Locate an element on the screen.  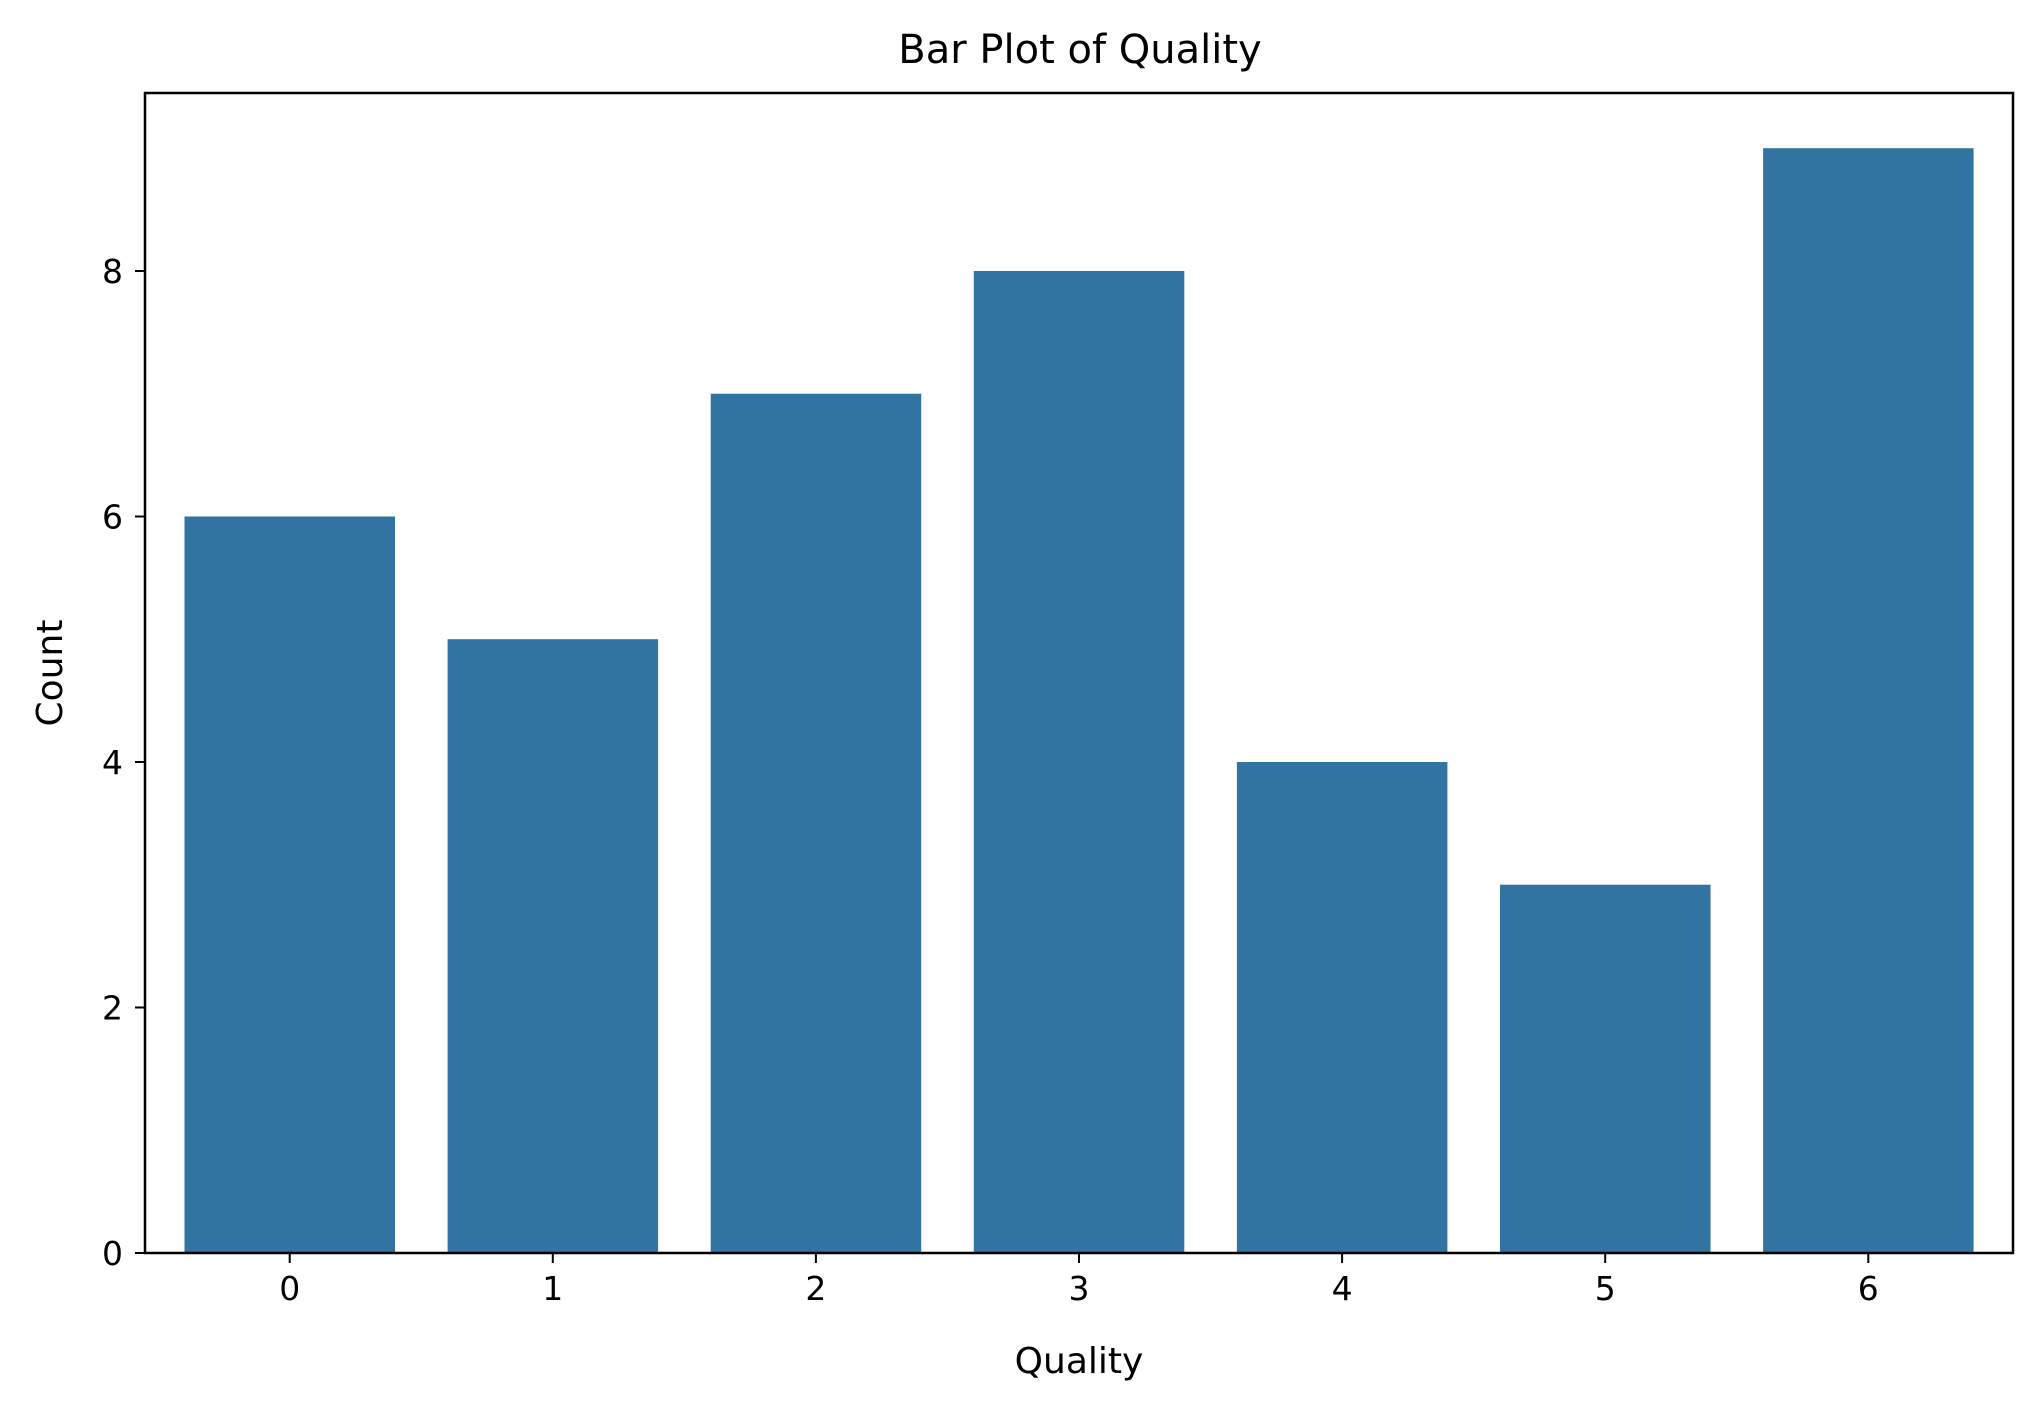
x-tick-label-3: 3 is located at coordinates (1079, 1288).